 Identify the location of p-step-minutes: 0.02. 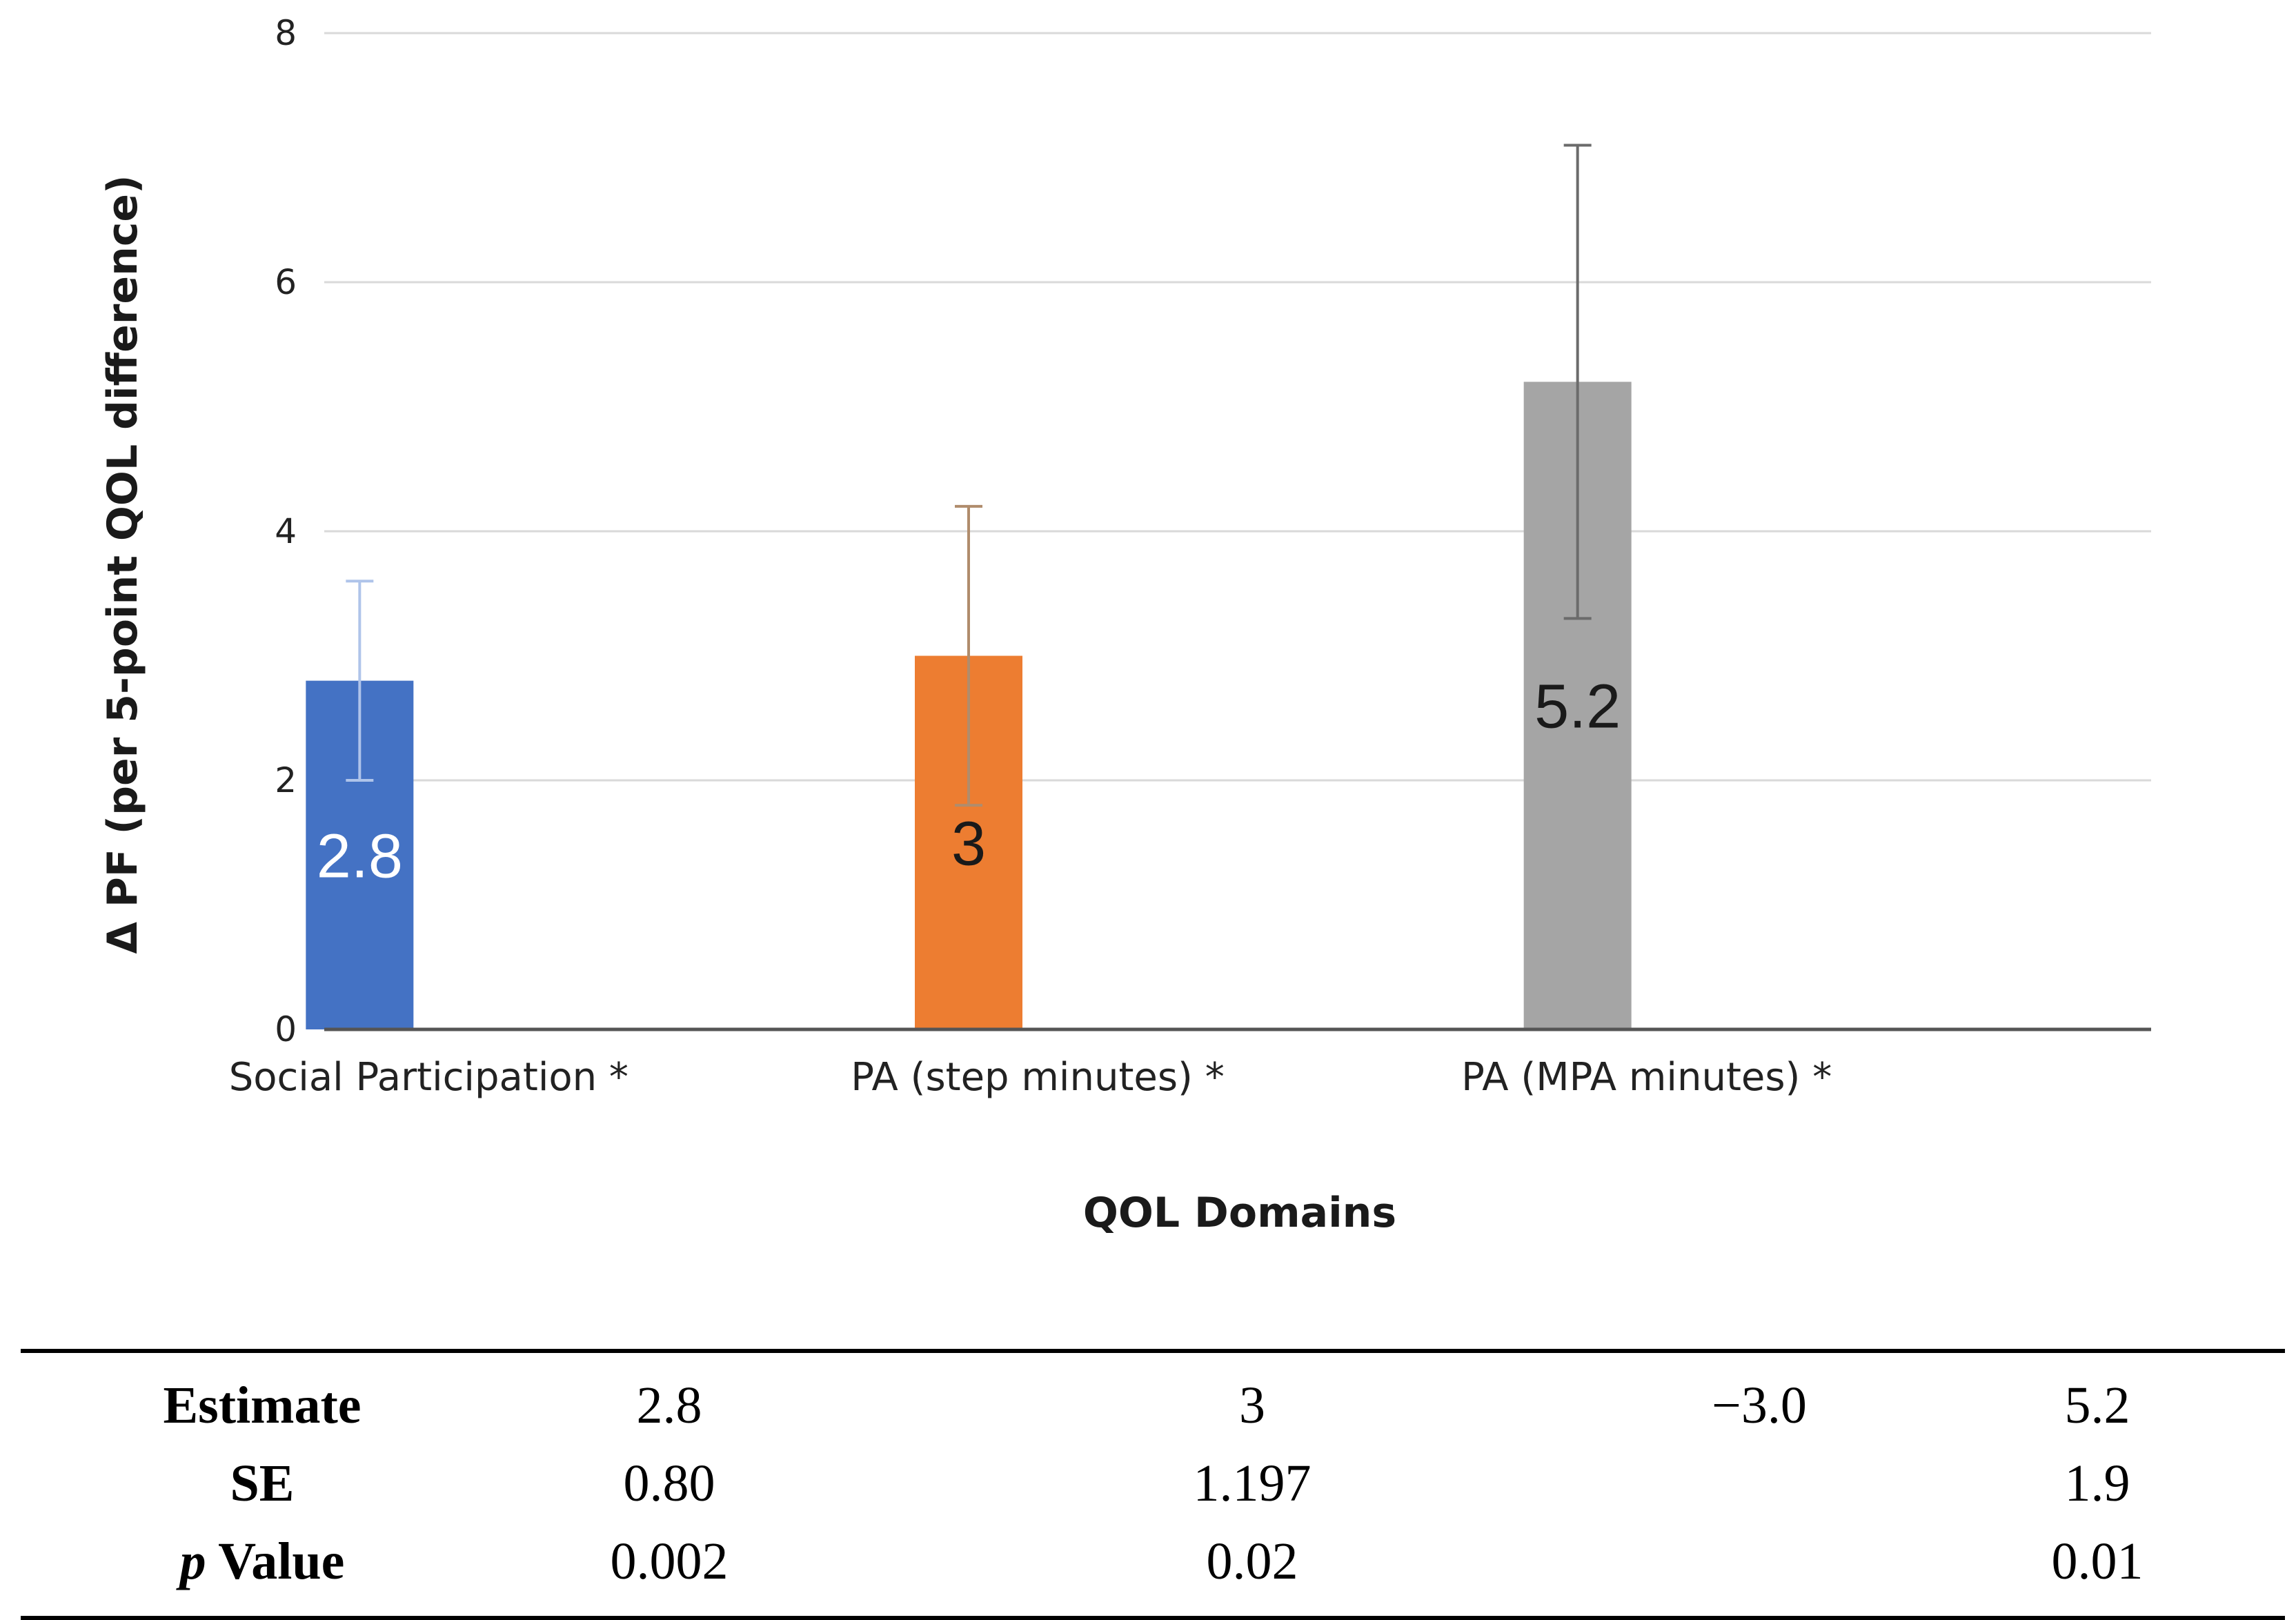
(1252, 1561).